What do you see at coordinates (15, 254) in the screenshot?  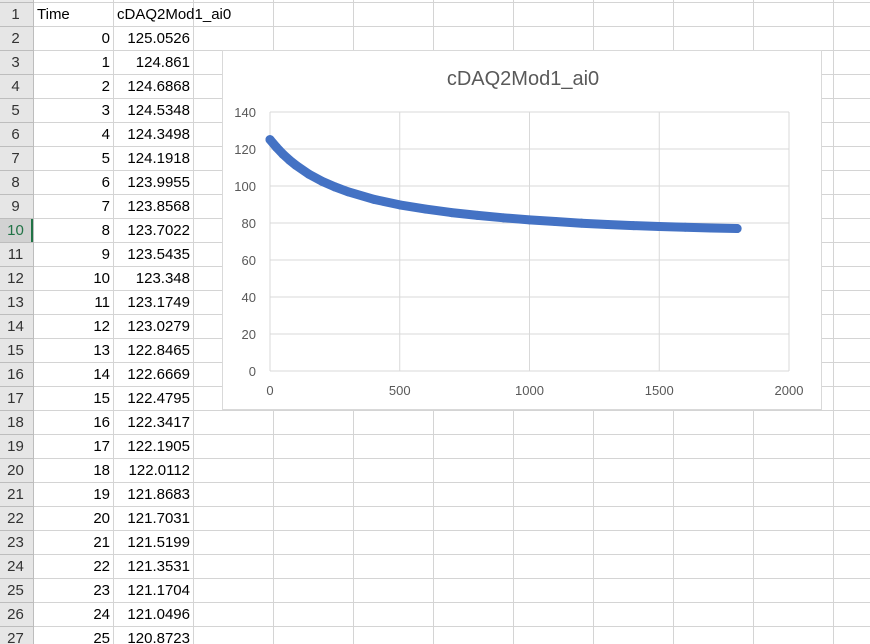 I see `row-number-11: 11` at bounding box center [15, 254].